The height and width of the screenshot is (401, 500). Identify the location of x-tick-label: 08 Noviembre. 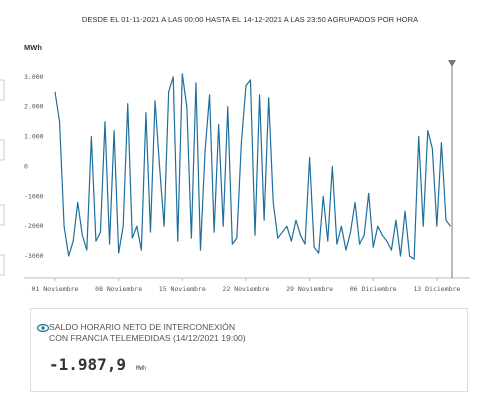
(118, 289).